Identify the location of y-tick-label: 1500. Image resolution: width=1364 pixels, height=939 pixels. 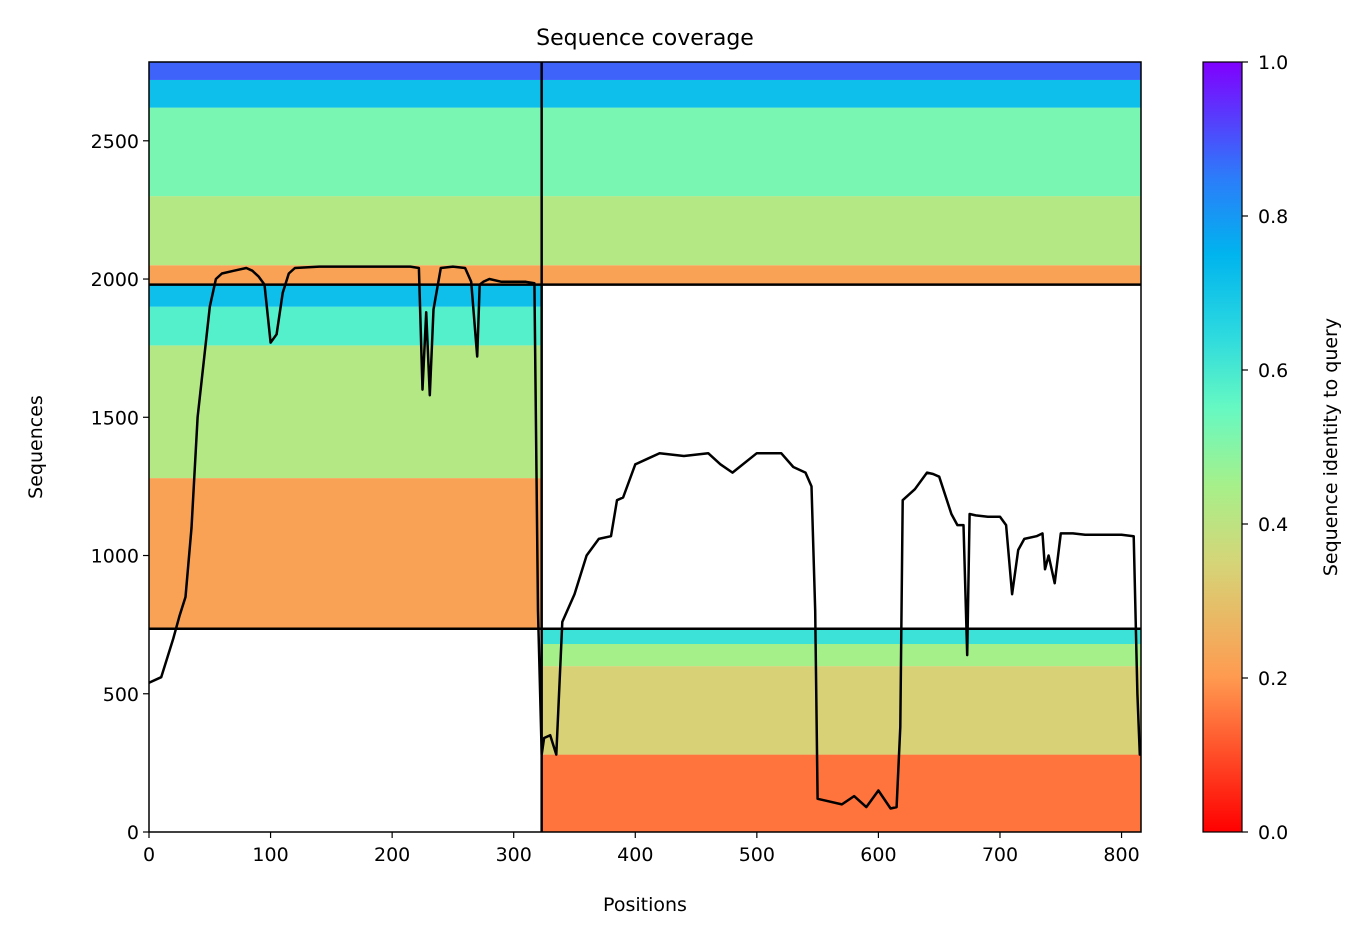
(115, 418).